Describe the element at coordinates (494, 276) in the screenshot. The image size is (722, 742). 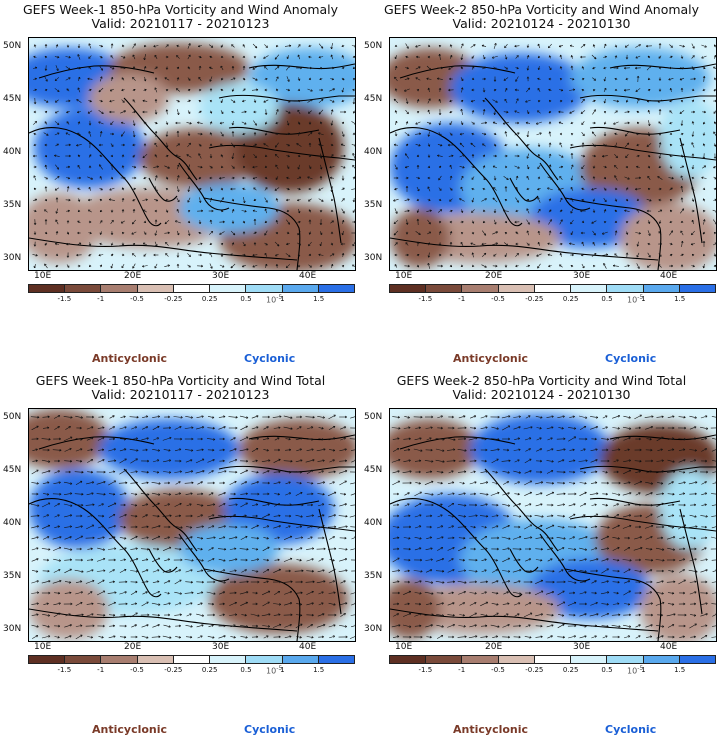
I see `longitude-tick-label: 20E` at that location.